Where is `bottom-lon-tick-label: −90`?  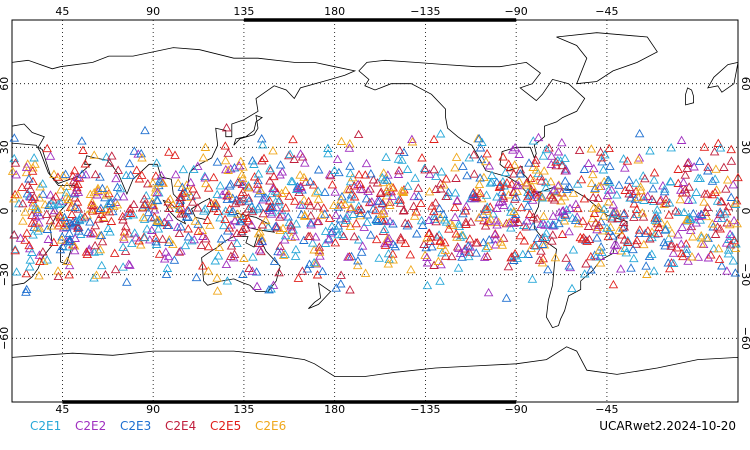
bottom-lon-tick-label: −90 is located at coordinates (516, 409).